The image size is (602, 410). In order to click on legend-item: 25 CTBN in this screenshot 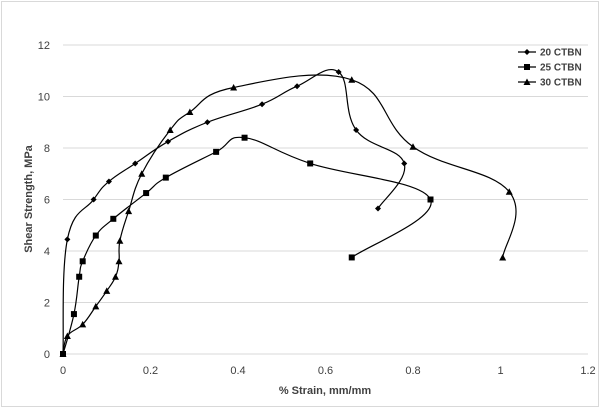, I will do `click(550, 68)`.